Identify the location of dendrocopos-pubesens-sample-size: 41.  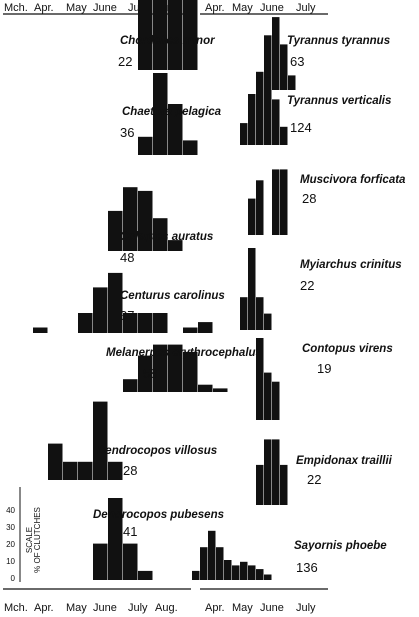
(130, 531).